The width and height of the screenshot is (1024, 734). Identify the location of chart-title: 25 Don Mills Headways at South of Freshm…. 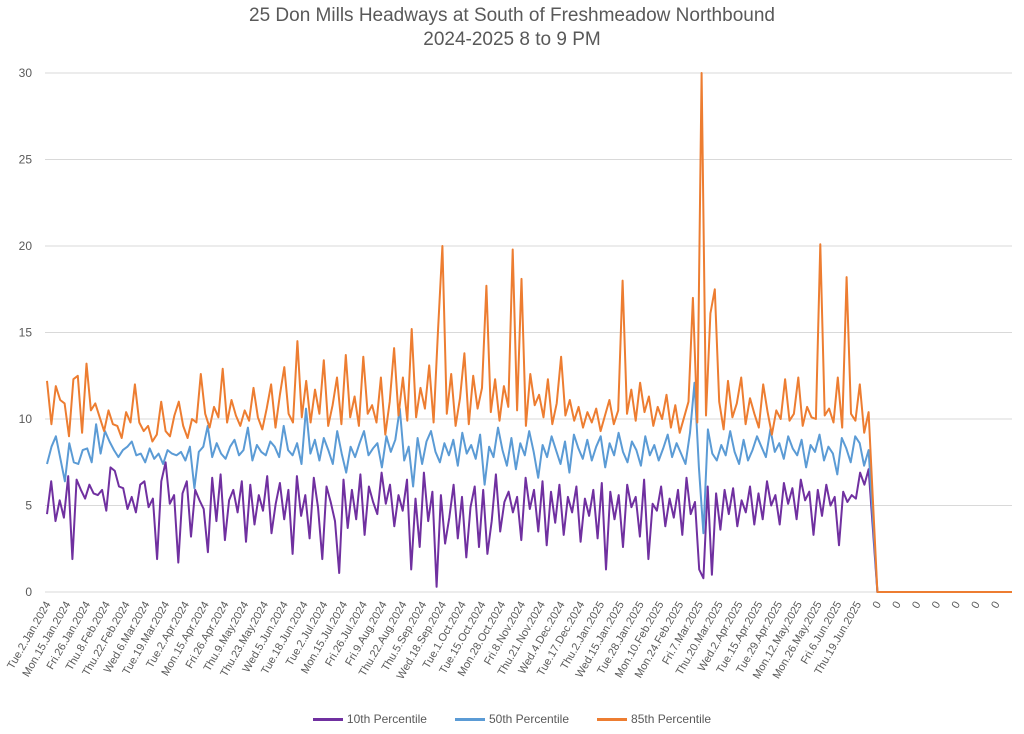
(512, 28).